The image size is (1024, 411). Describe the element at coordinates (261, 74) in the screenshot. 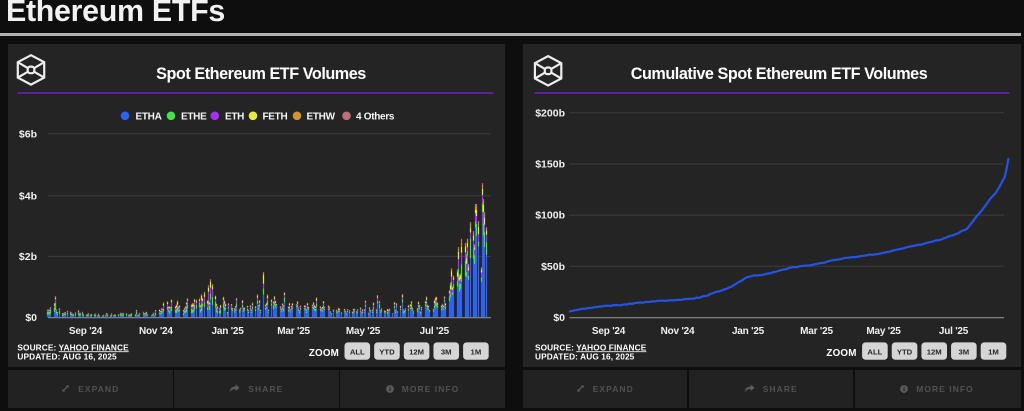

I see `svg-text: Spot Ethereum ETF Volumes` at that location.